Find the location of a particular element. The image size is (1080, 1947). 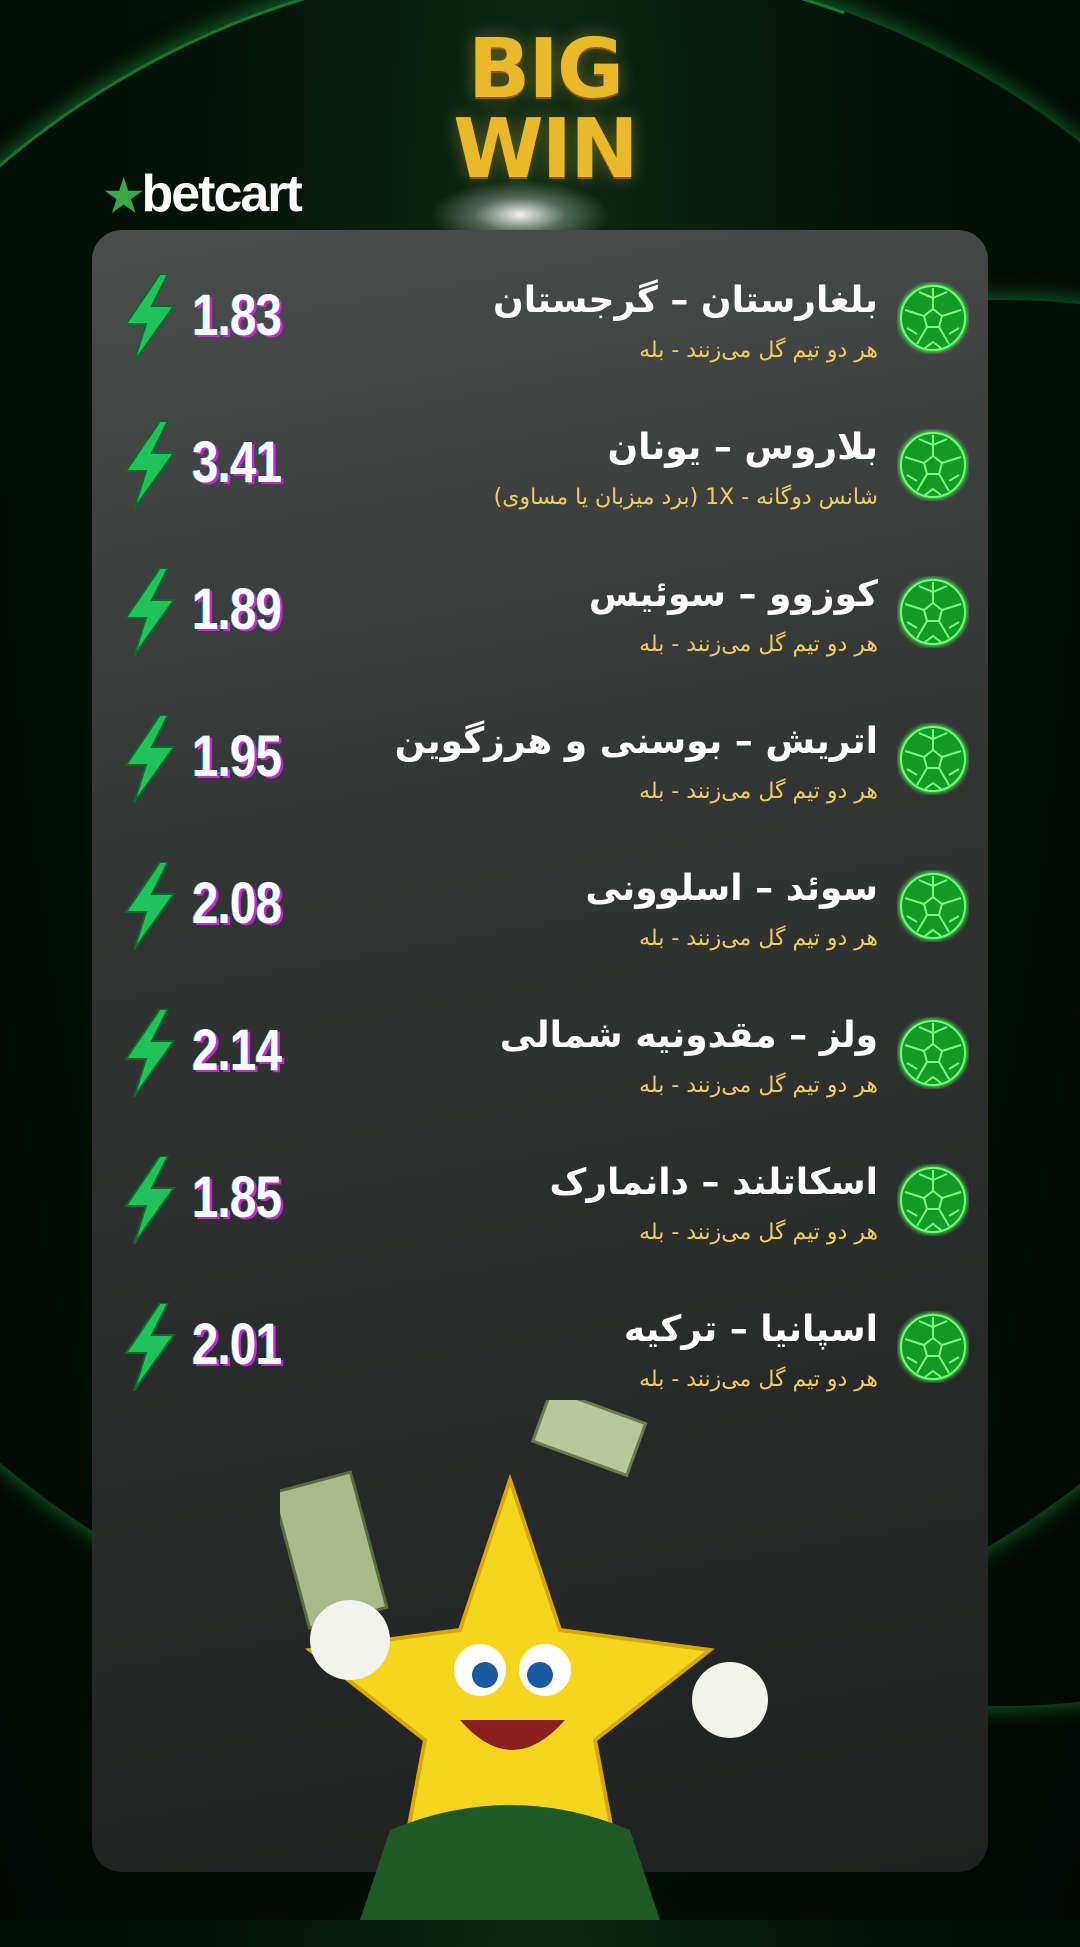

odds-value: 2.08 is located at coordinates (237, 903).